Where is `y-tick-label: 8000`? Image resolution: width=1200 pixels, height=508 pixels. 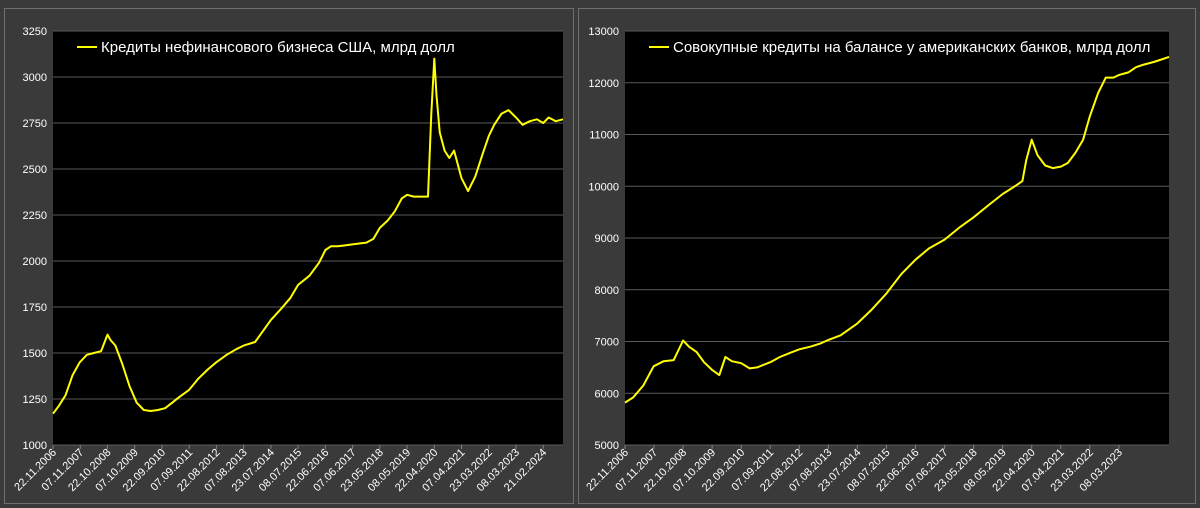
y-tick-label: 8000 is located at coordinates (607, 291).